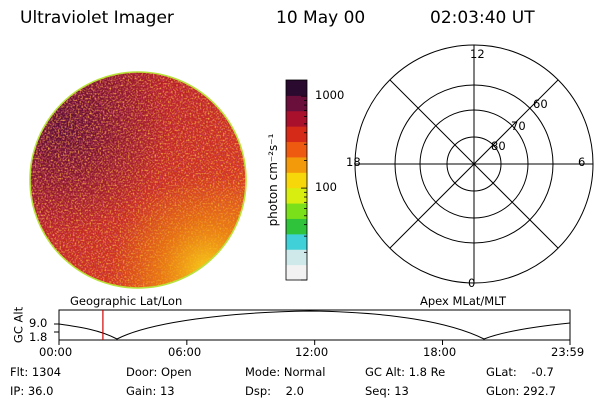 This screenshot has width=600, height=400. I want to click on info-flt: Flt: 1304, so click(36, 372).